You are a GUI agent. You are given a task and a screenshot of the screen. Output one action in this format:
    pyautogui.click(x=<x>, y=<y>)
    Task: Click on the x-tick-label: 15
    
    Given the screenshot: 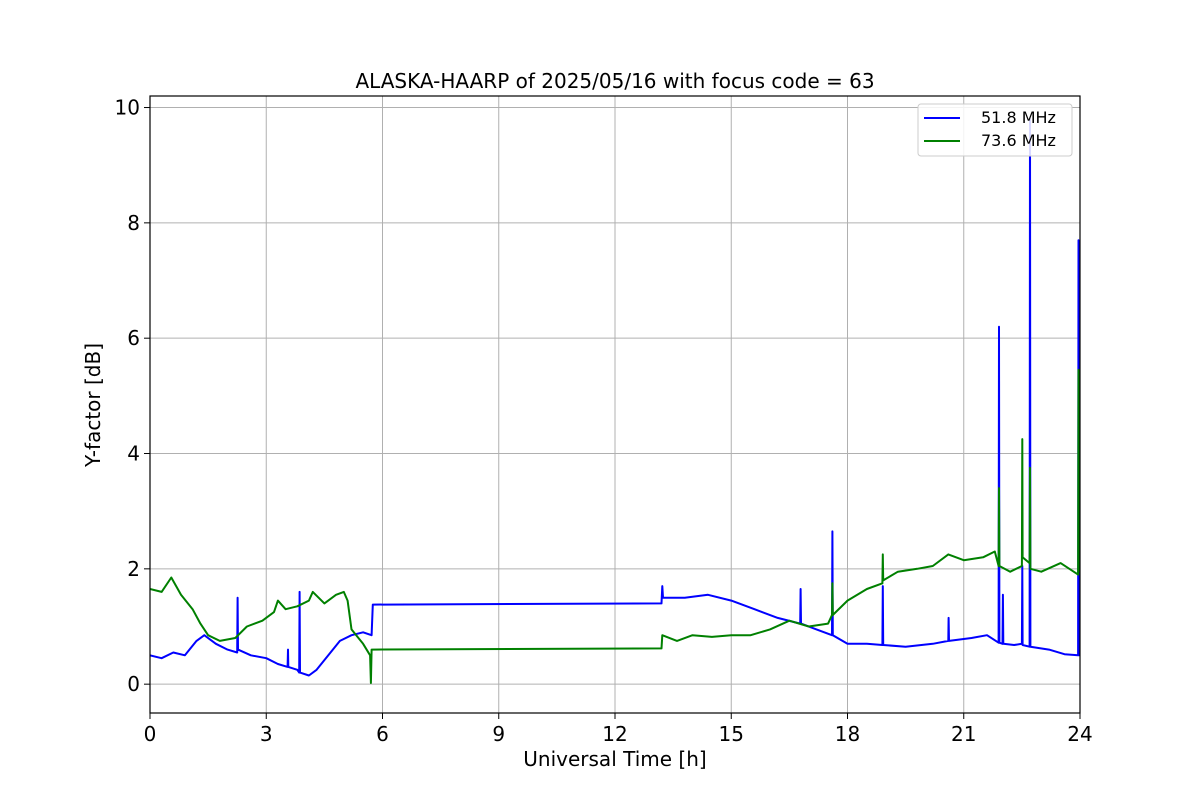 What is the action you would take?
    pyautogui.click(x=731, y=734)
    